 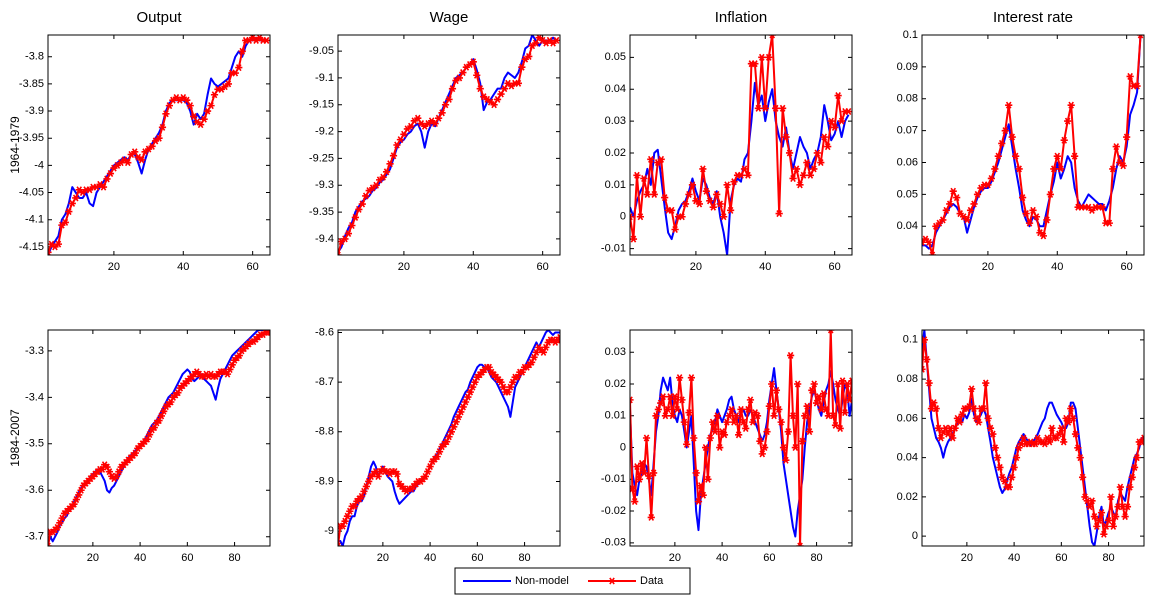 I want to click on x-tick-label: 20, so click(x=967, y=558).